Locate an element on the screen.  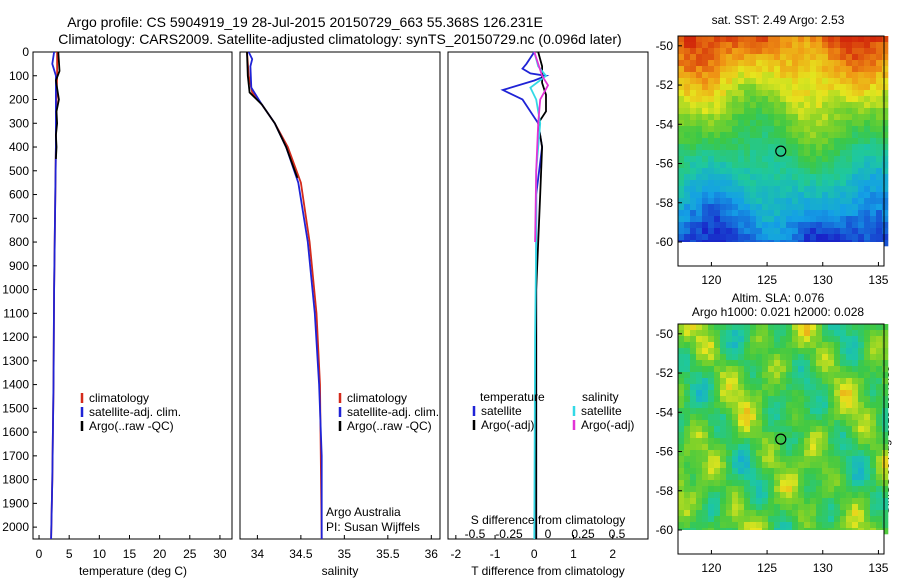
depth-tick-label: 1500 is located at coordinates (15, 408).